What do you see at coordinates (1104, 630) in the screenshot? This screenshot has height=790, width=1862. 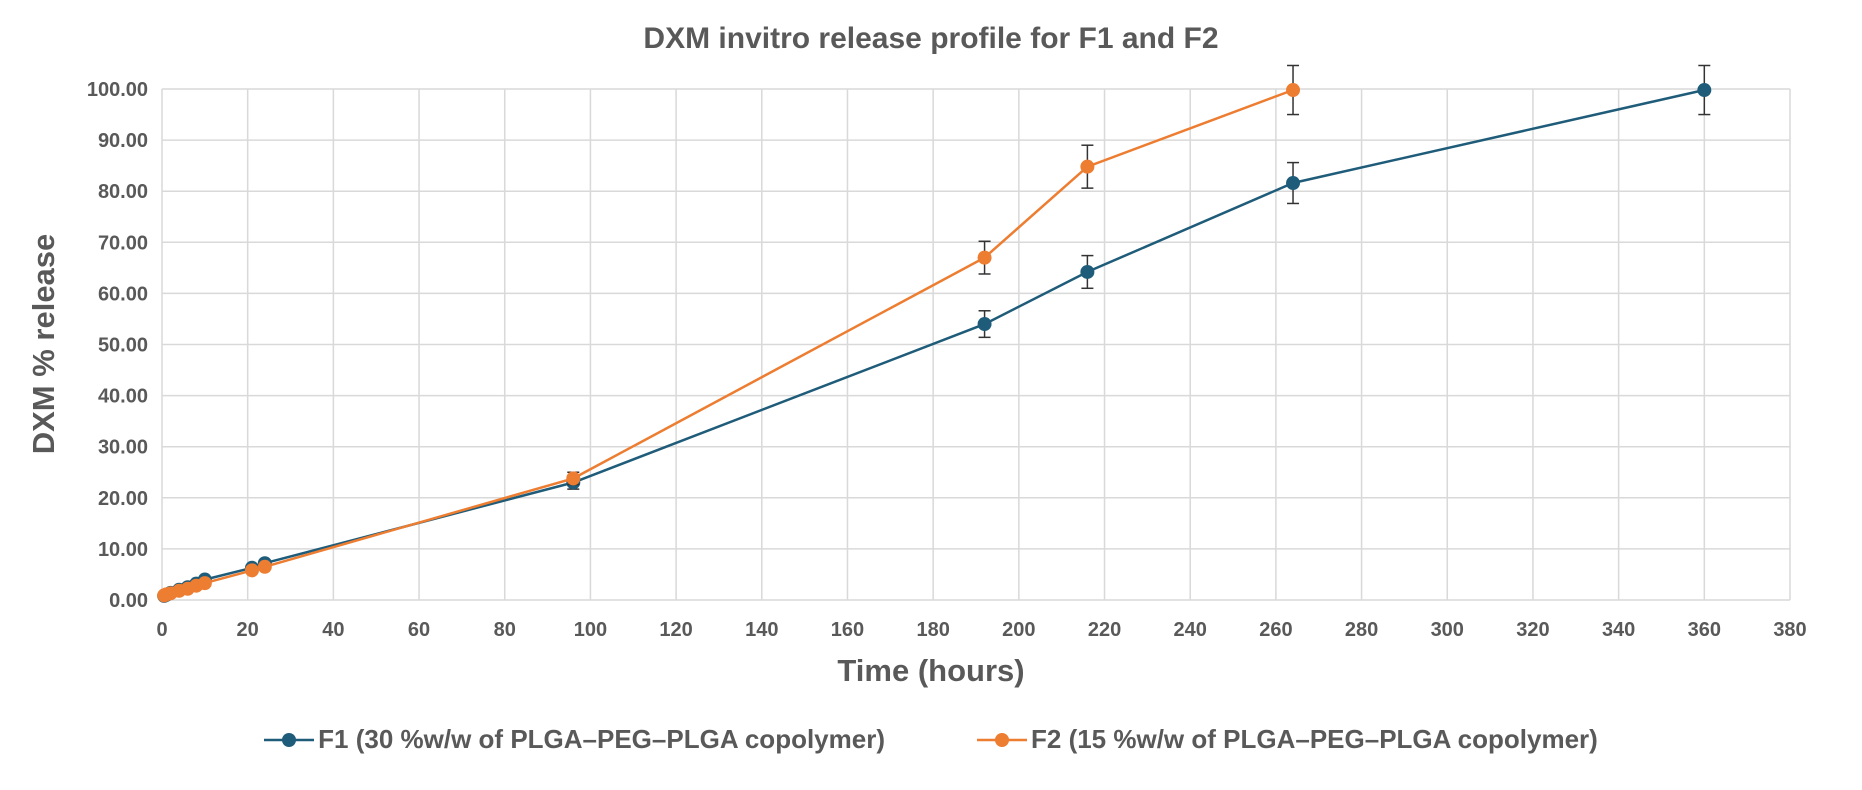 I see `x-tick-label: 220` at bounding box center [1104, 630].